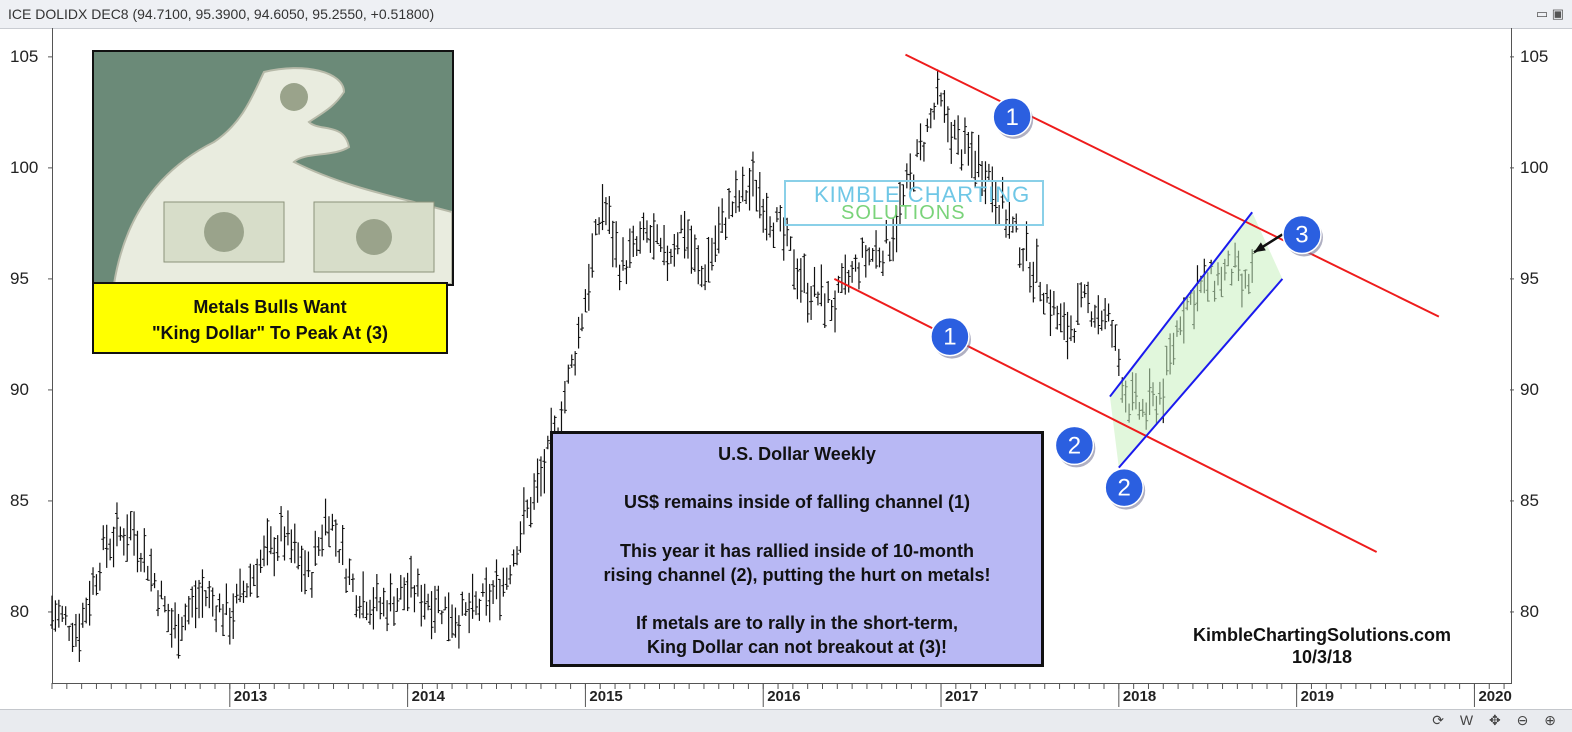 Image resolution: width=1572 pixels, height=732 pixels. Describe the element at coordinates (282, 175) in the screenshot. I see `flexed-arm-dollar-icon` at that location.